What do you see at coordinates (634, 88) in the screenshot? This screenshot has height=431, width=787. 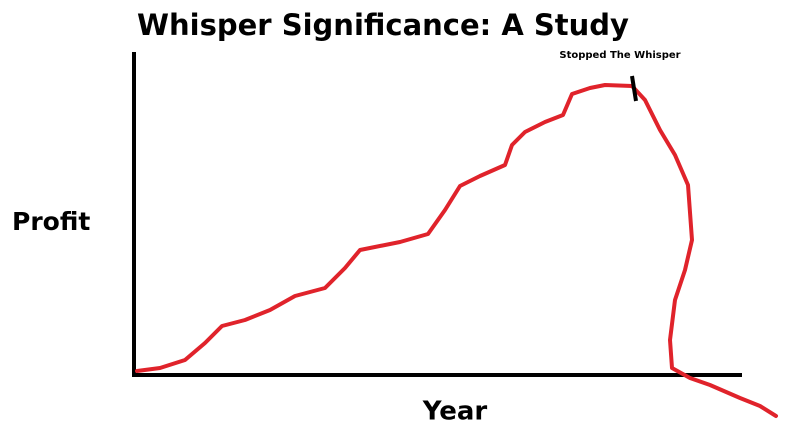 I see `stop-marker` at bounding box center [634, 88].